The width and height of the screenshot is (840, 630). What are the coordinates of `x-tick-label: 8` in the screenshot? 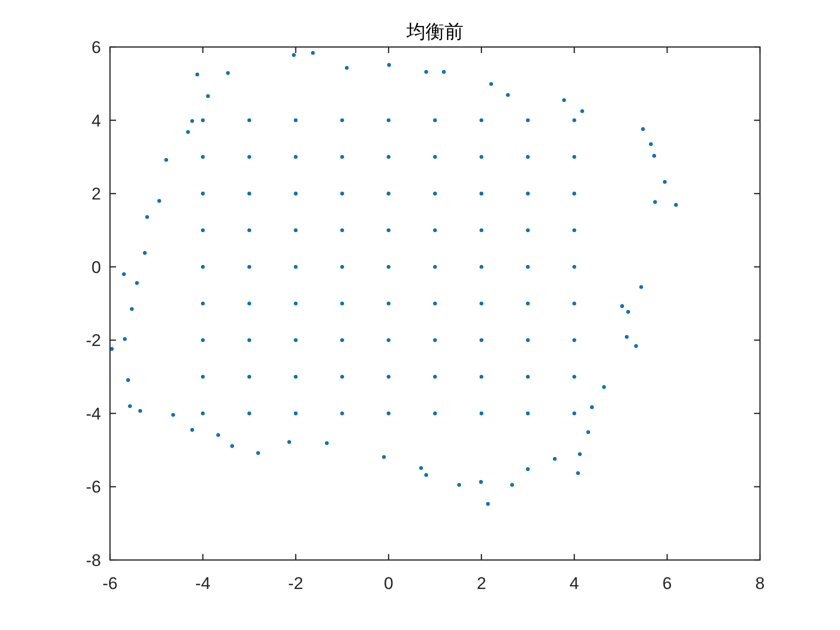 It's located at (760, 583).